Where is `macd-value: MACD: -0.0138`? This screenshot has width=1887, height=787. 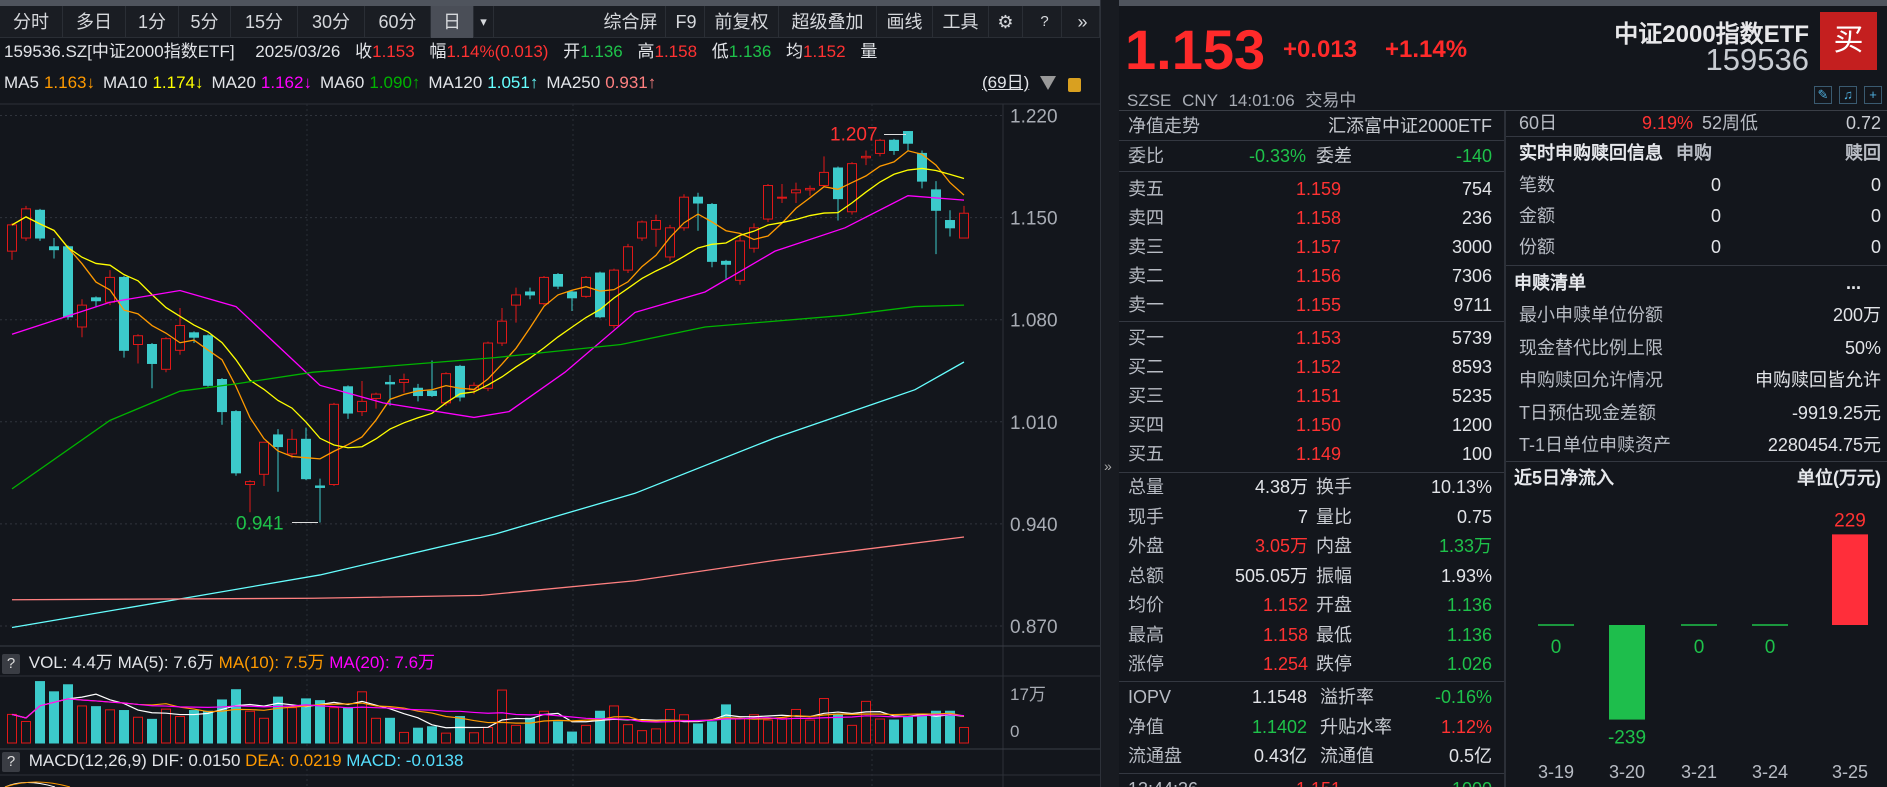 macd-value: MACD: -0.0138 is located at coordinates (405, 760).